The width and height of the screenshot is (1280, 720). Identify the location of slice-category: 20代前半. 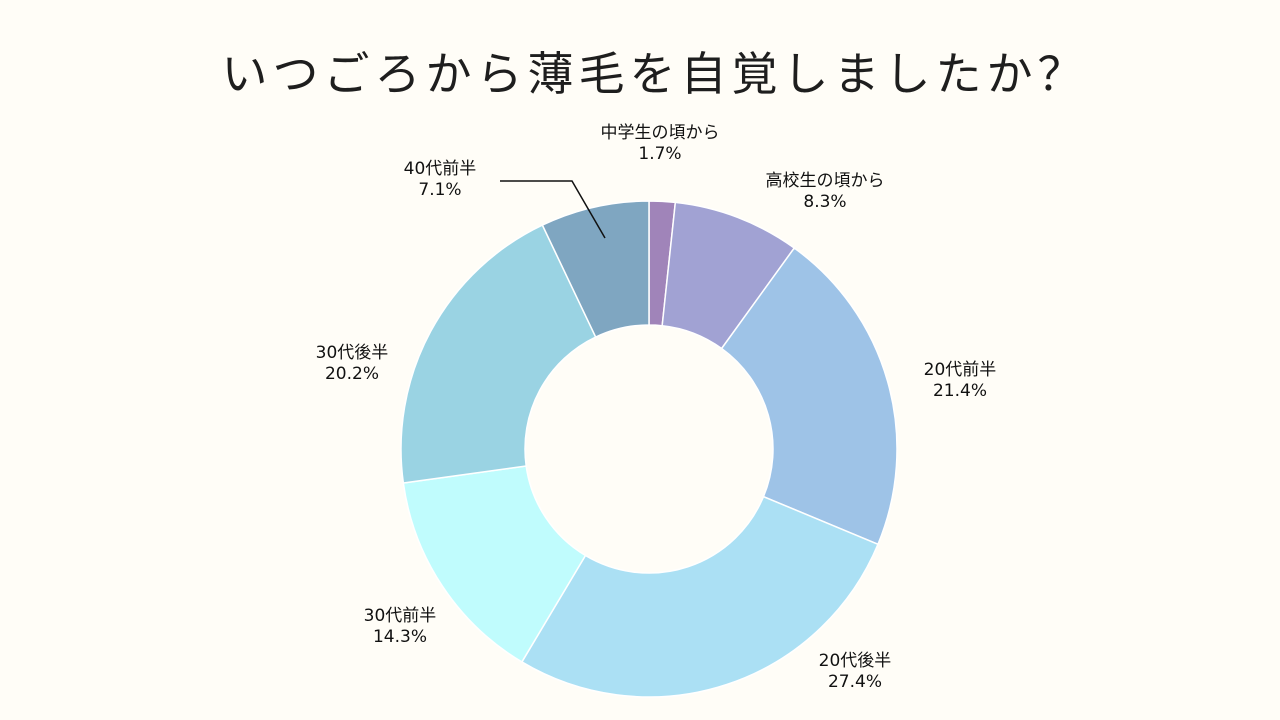
(960, 370).